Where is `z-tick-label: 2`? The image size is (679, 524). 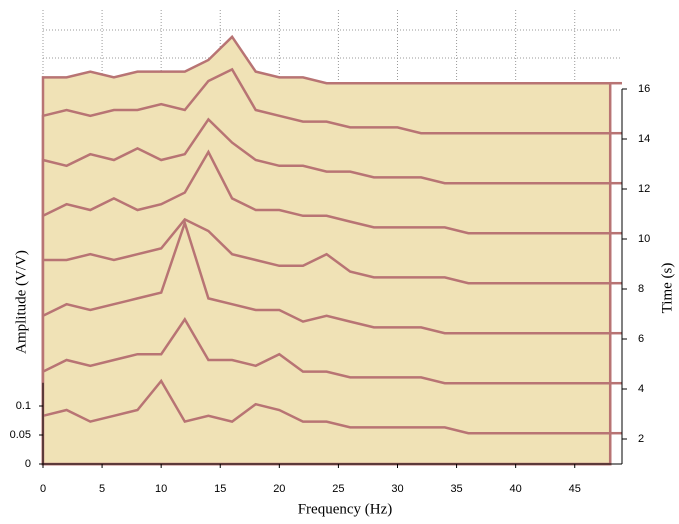 z-tick-label: 2 is located at coordinates (641, 439).